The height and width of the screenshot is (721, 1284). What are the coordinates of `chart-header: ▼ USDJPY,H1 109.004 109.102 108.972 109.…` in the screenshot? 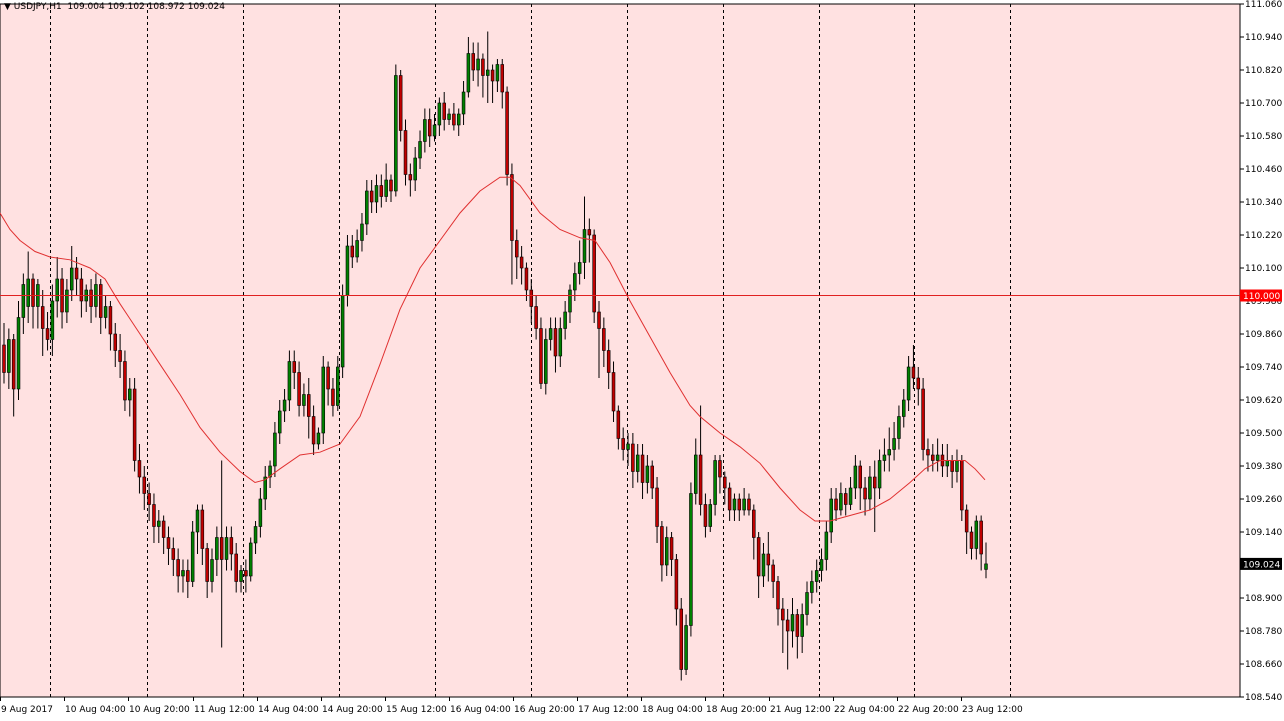 It's located at (114, 7).